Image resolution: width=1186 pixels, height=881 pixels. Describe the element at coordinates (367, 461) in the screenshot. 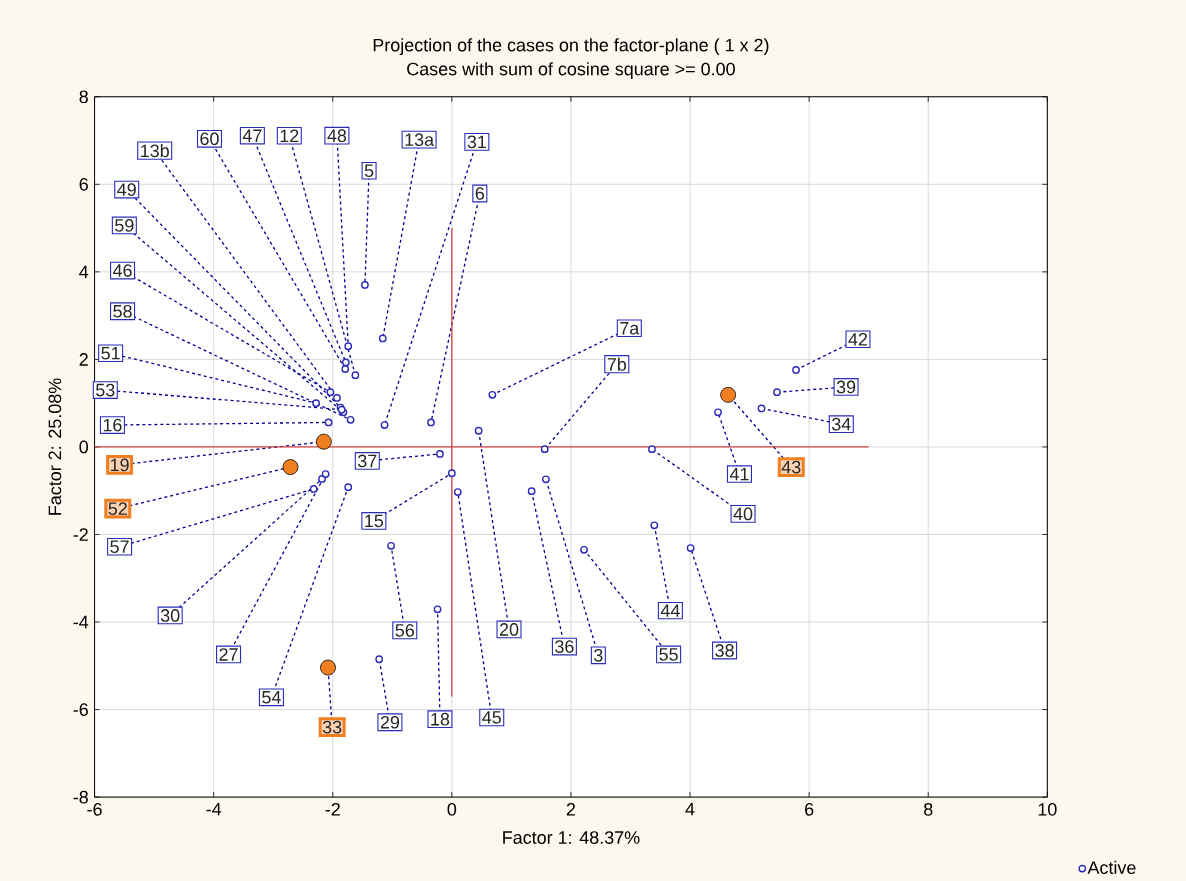

I see `annotation: 37` at that location.